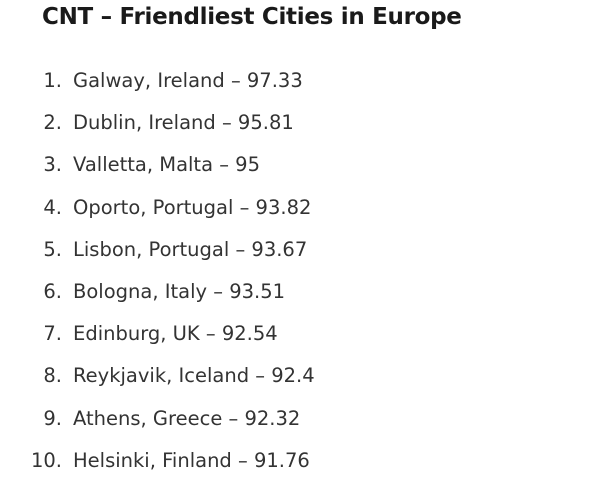 Image resolution: width=600 pixels, height=483 pixels. I want to click on item-text: Galway, Ireland – 97.33, so click(188, 80).